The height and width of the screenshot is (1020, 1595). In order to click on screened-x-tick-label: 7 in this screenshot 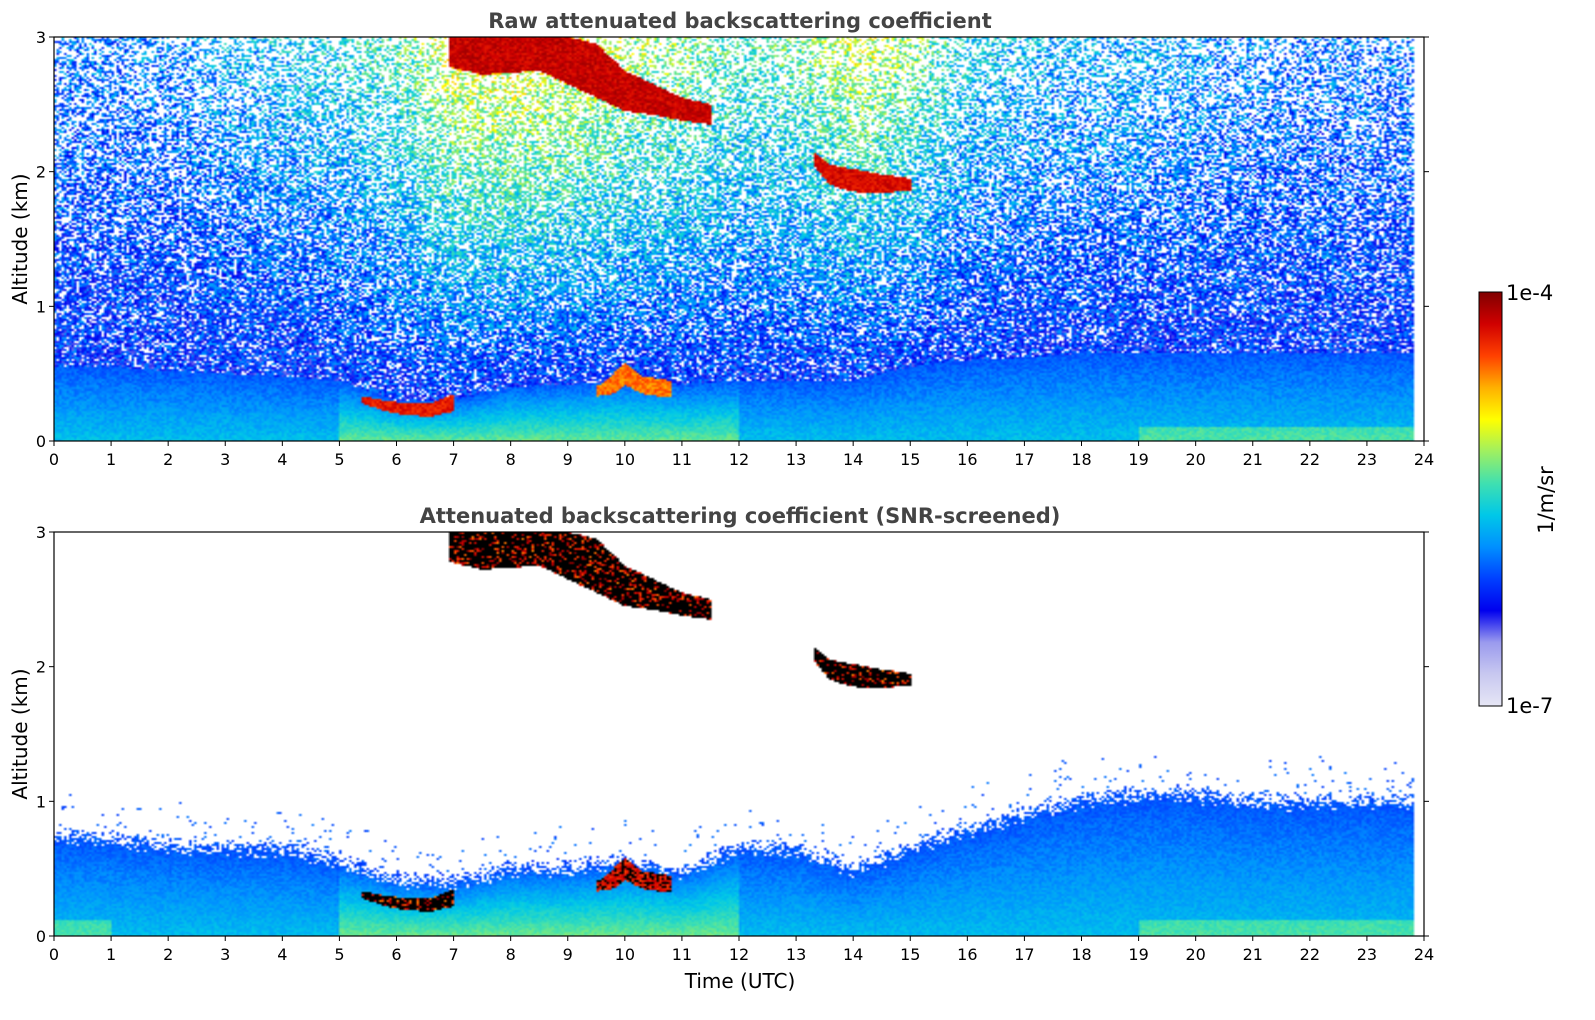, I will do `click(453, 954)`.